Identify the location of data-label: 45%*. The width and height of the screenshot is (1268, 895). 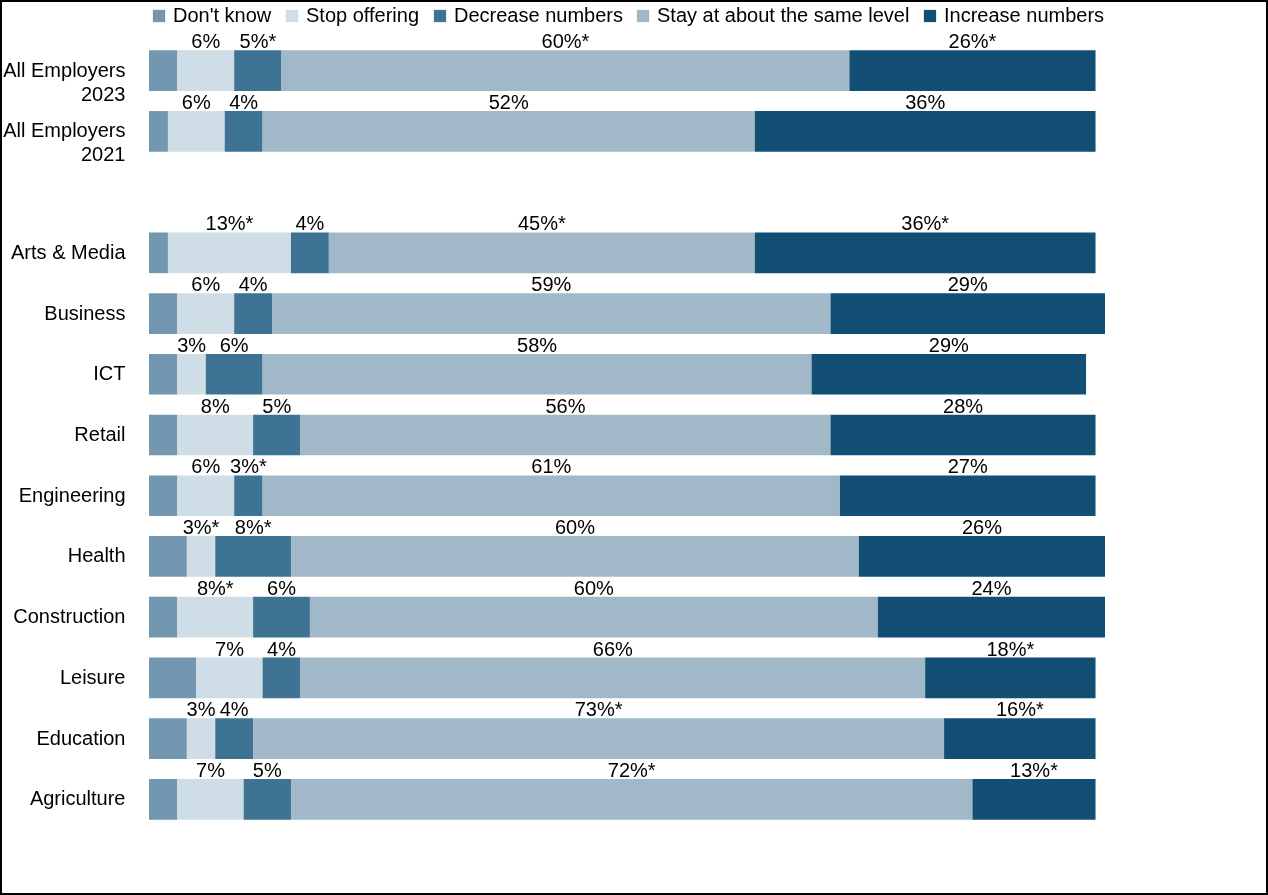
(541, 223).